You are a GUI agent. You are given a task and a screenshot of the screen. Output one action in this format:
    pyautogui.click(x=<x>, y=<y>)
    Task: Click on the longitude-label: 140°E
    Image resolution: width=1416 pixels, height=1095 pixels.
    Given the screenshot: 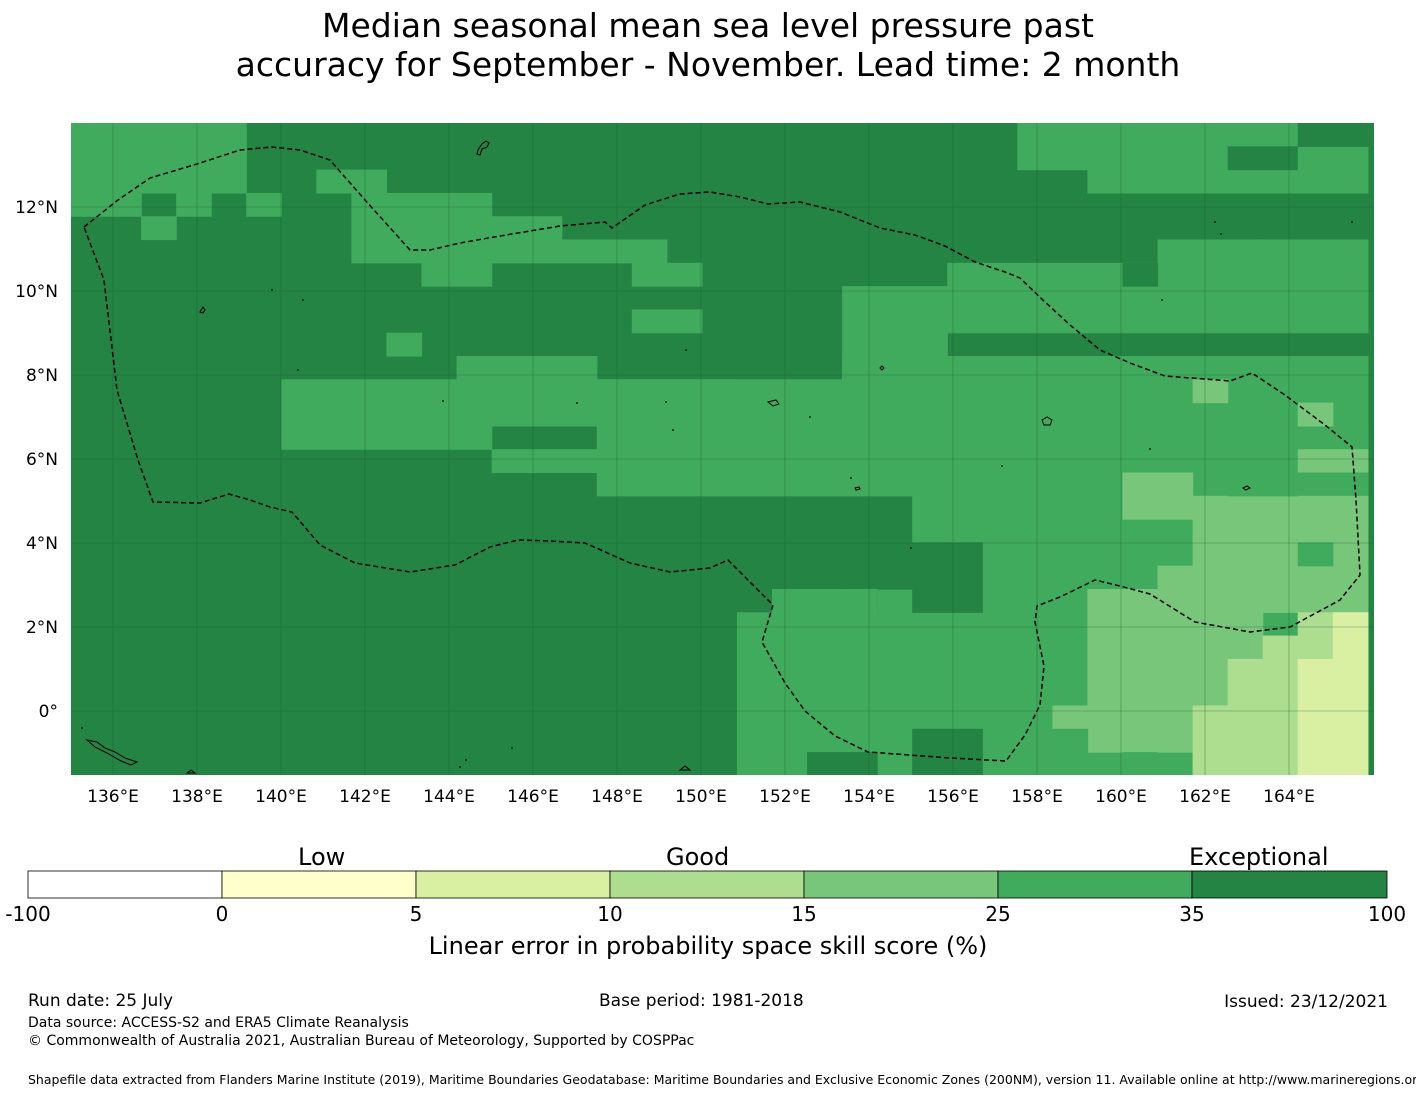 What is the action you would take?
    pyautogui.click(x=281, y=797)
    